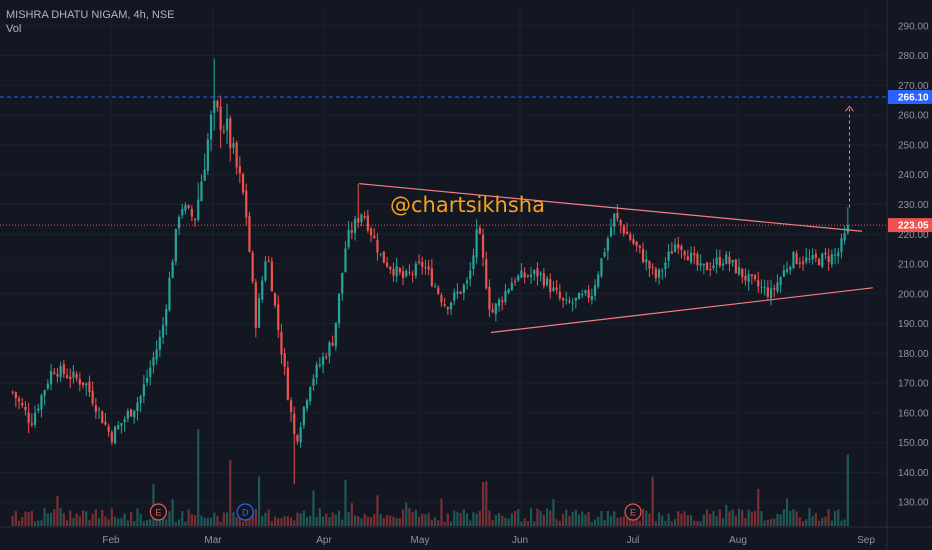 The width and height of the screenshot is (932, 550). I want to click on y-tick-label: 220.00, so click(913, 235).